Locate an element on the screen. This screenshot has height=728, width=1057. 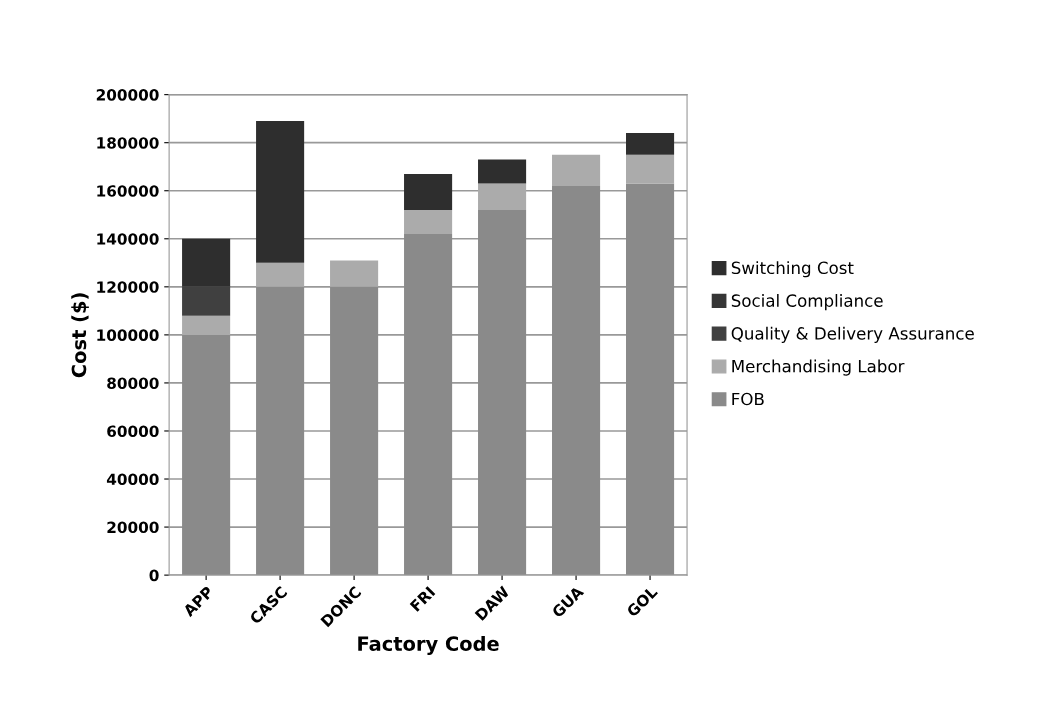
y-axis-title: Cost ($) is located at coordinates (80, 335).